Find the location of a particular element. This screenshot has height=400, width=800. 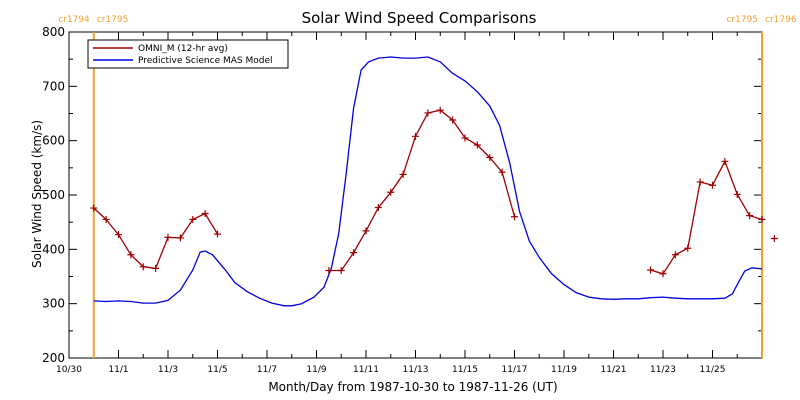

x-tick-label: 11/19 is located at coordinates (564, 370).